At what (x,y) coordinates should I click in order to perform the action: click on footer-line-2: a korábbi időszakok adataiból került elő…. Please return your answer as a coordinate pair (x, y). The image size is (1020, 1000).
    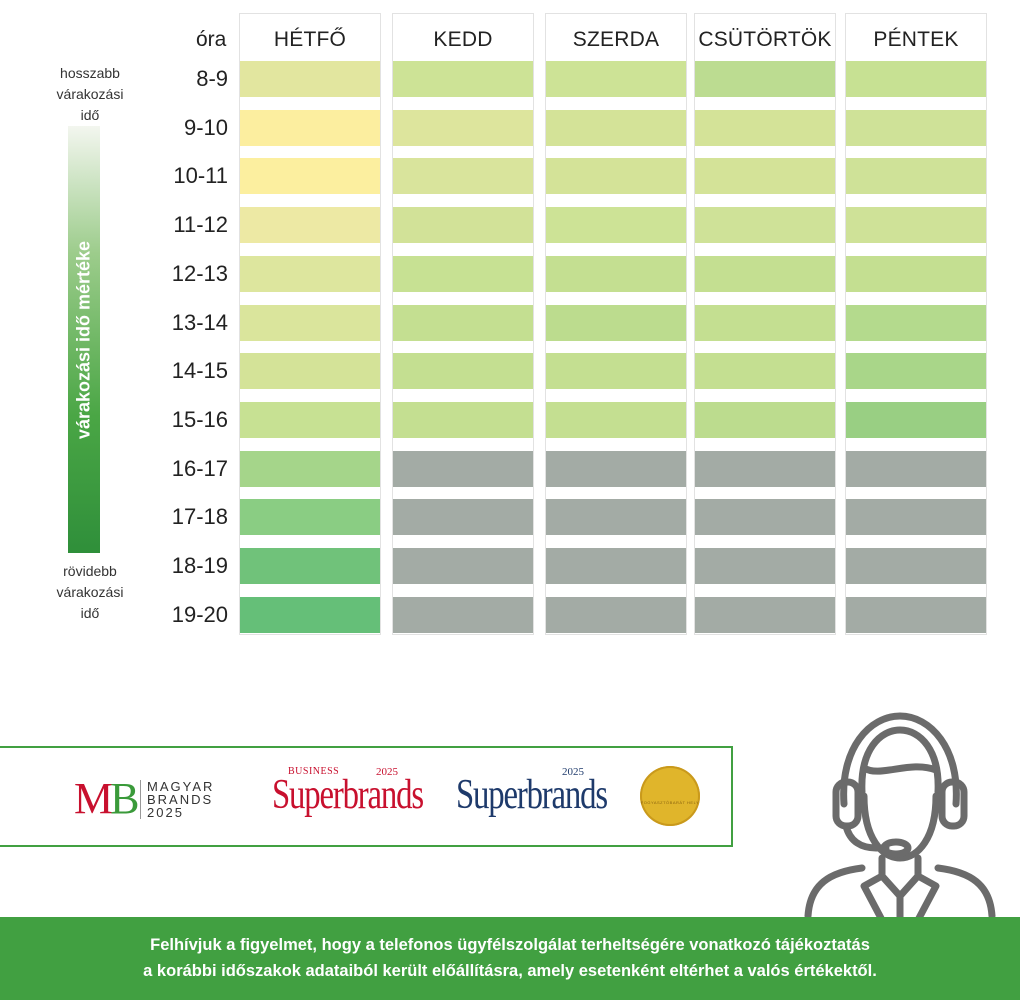
    Looking at the image, I should click on (510, 971).